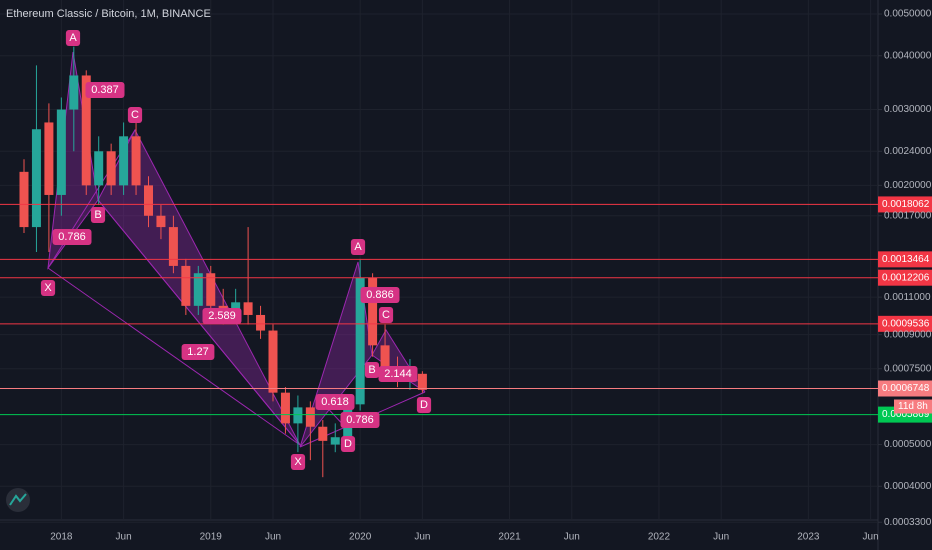  What do you see at coordinates (907, 297) in the screenshot?
I see `y-tick-label: 0.0011000` at bounding box center [907, 297].